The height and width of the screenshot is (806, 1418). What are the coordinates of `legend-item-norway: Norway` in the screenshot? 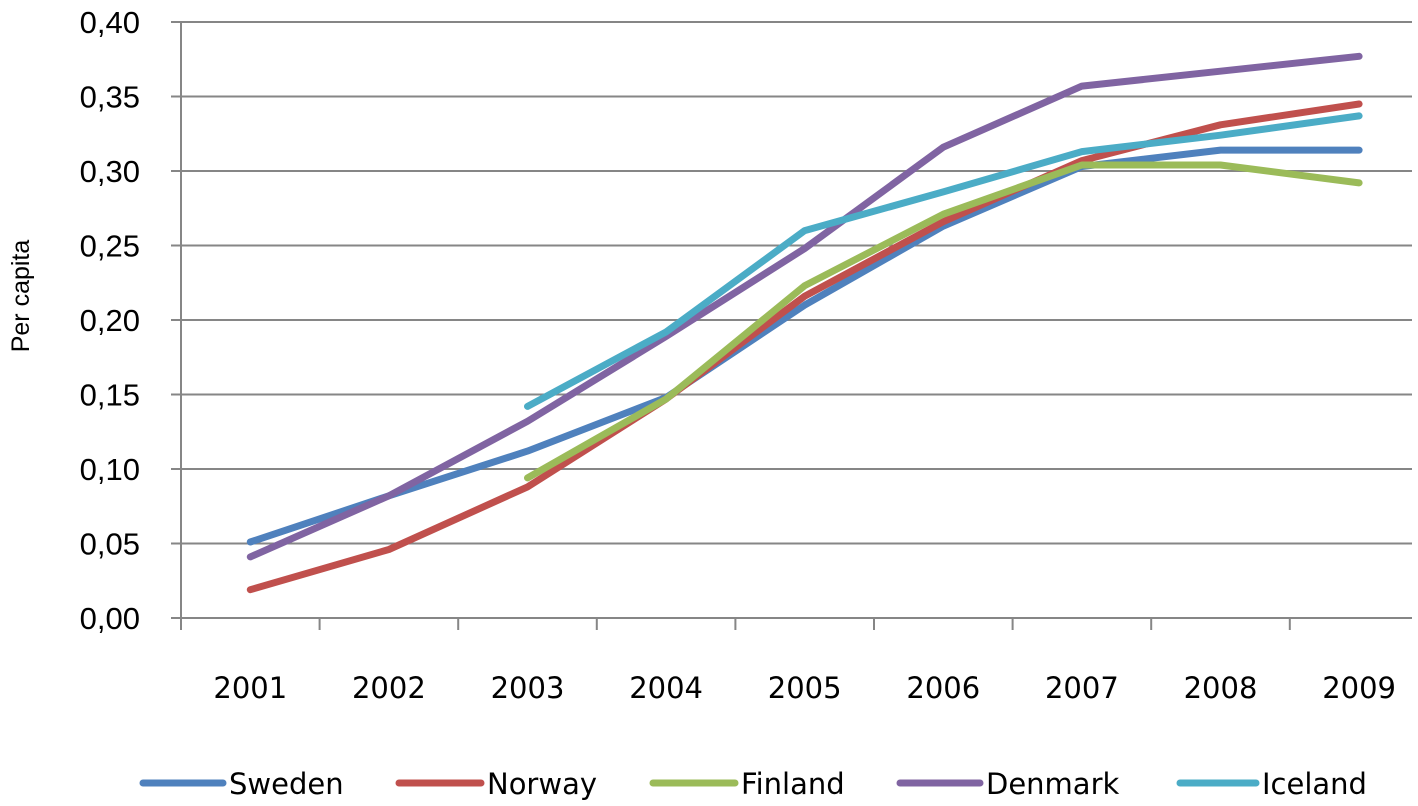 It's located at (496, 784).